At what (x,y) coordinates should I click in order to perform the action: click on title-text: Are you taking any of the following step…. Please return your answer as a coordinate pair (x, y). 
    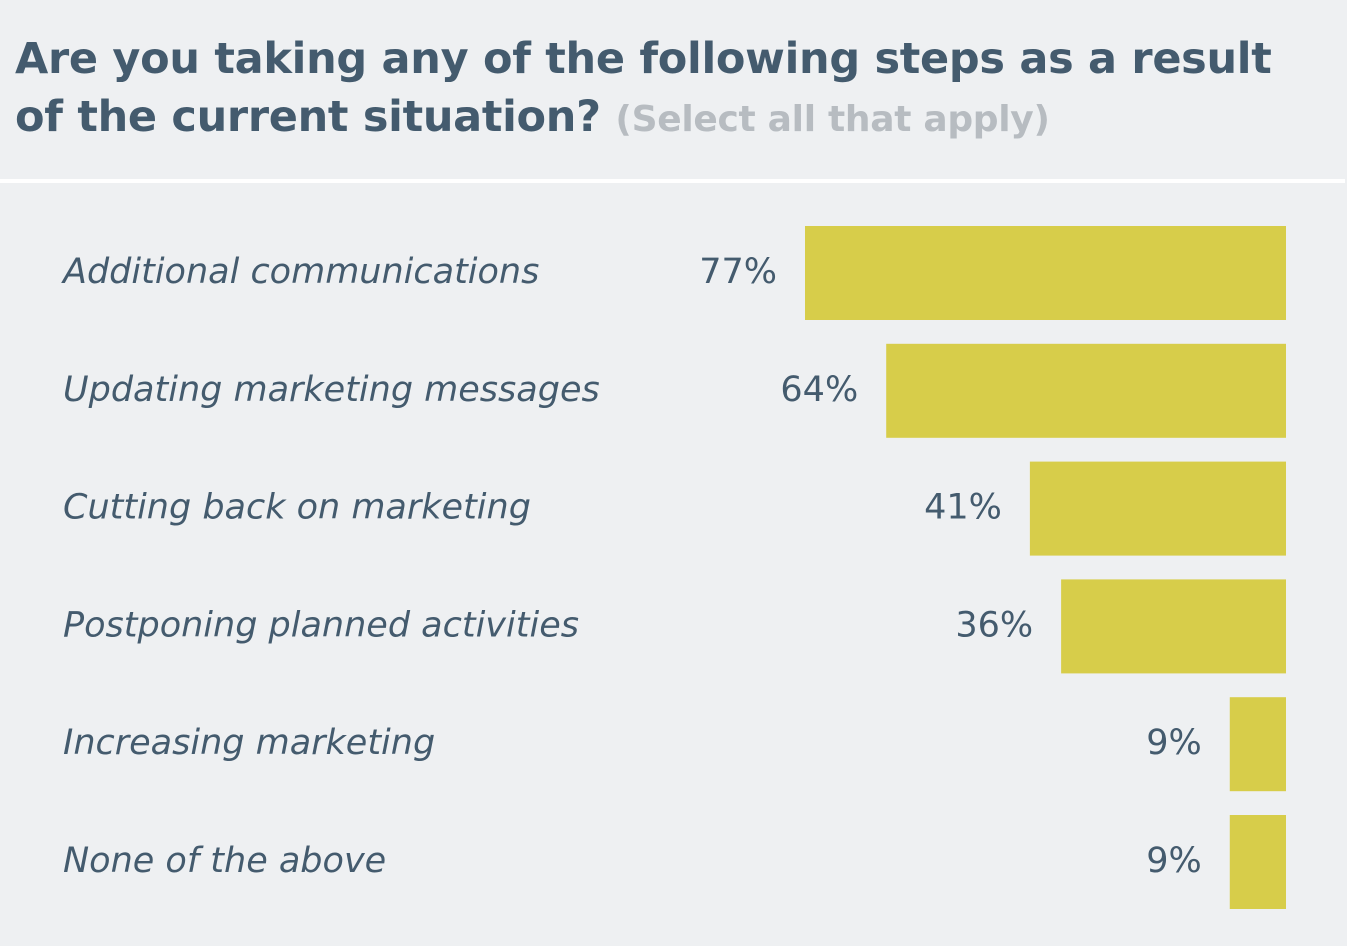
    Looking at the image, I should click on (643, 88).